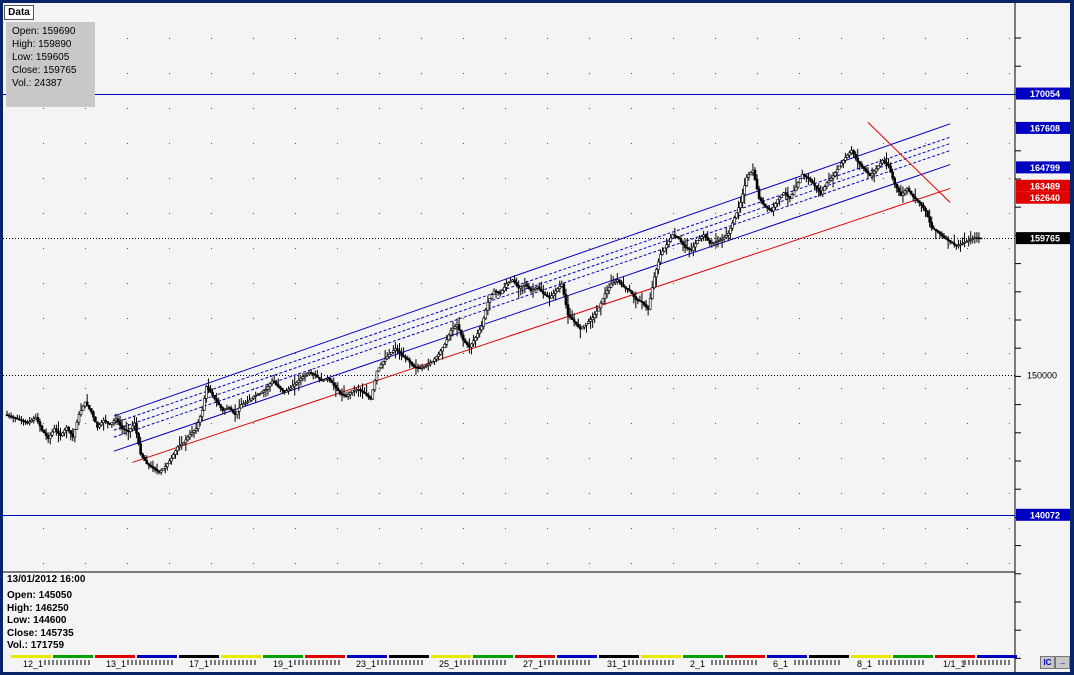  I want to click on price-tag-label: 164799, so click(1045, 168).